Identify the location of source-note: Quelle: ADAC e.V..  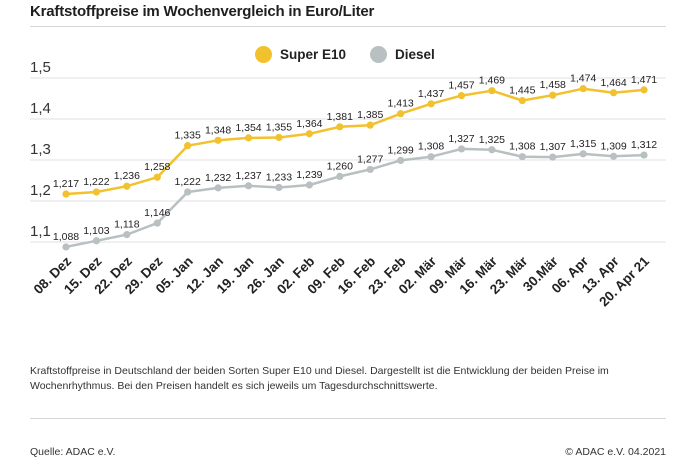
(73, 452).